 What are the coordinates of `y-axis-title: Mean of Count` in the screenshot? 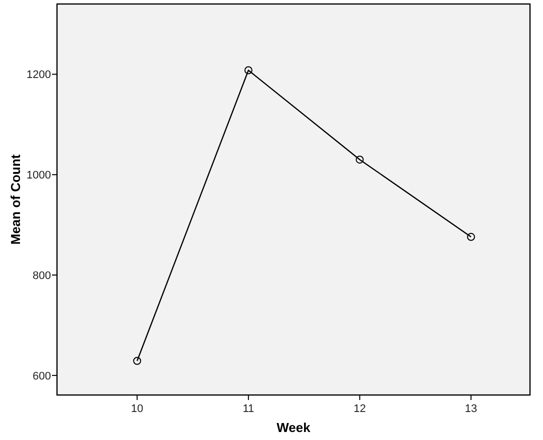 It's located at (15, 199).